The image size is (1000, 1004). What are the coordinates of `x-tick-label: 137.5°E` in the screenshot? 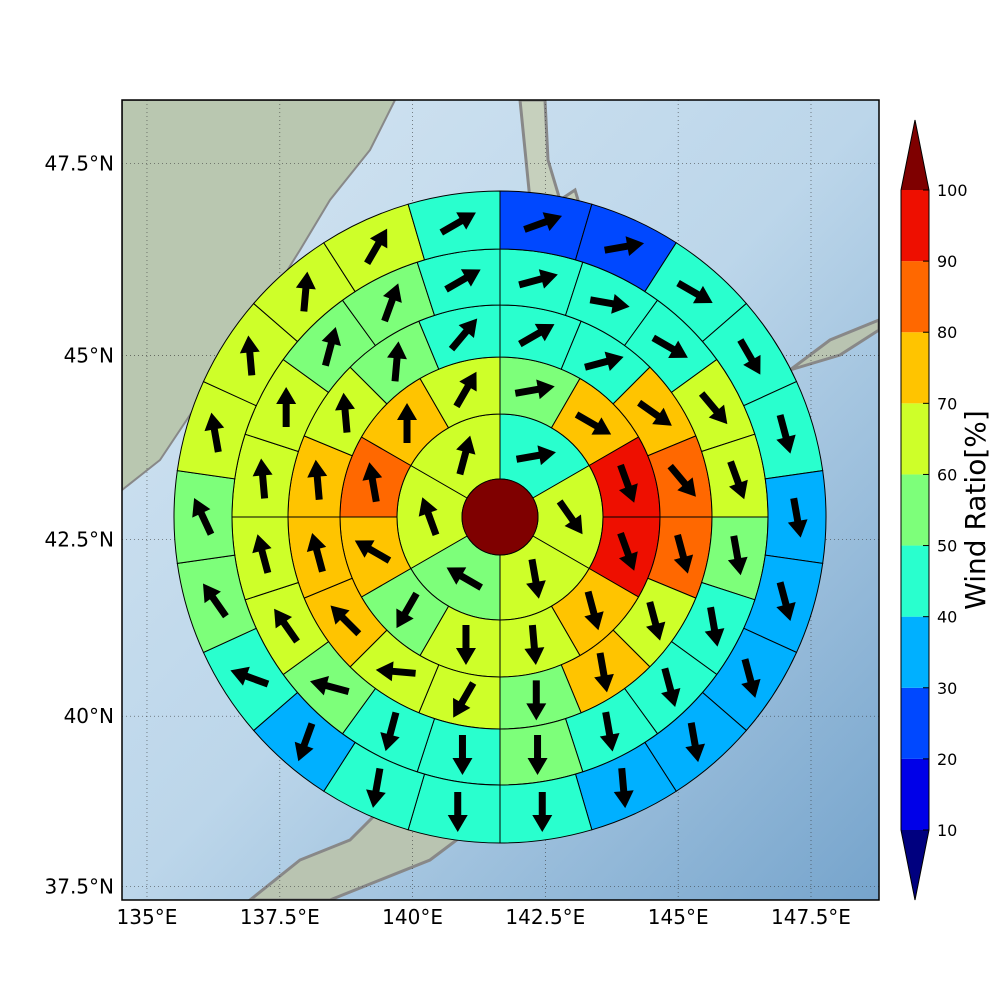 It's located at (280, 917).